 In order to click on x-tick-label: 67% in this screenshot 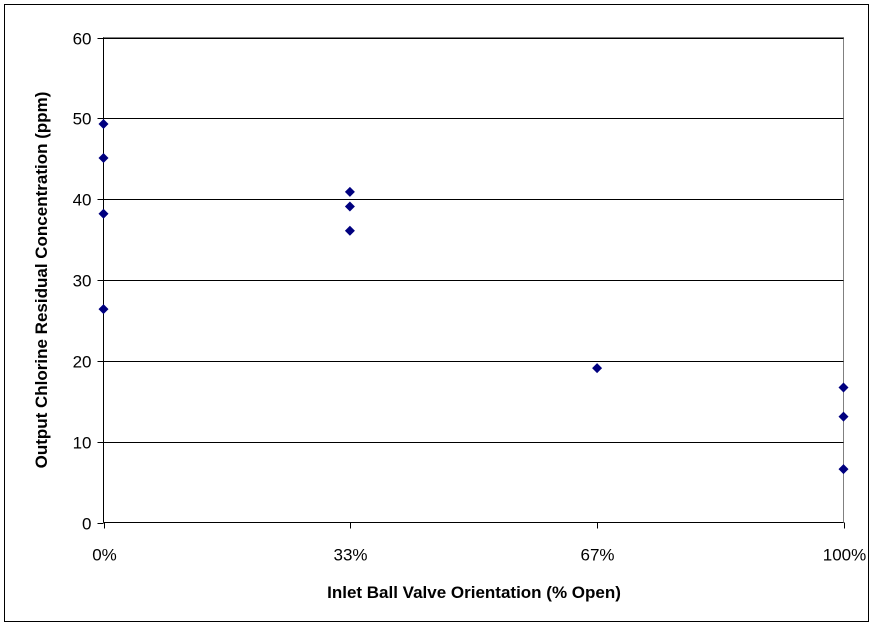, I will do `click(597, 555)`.